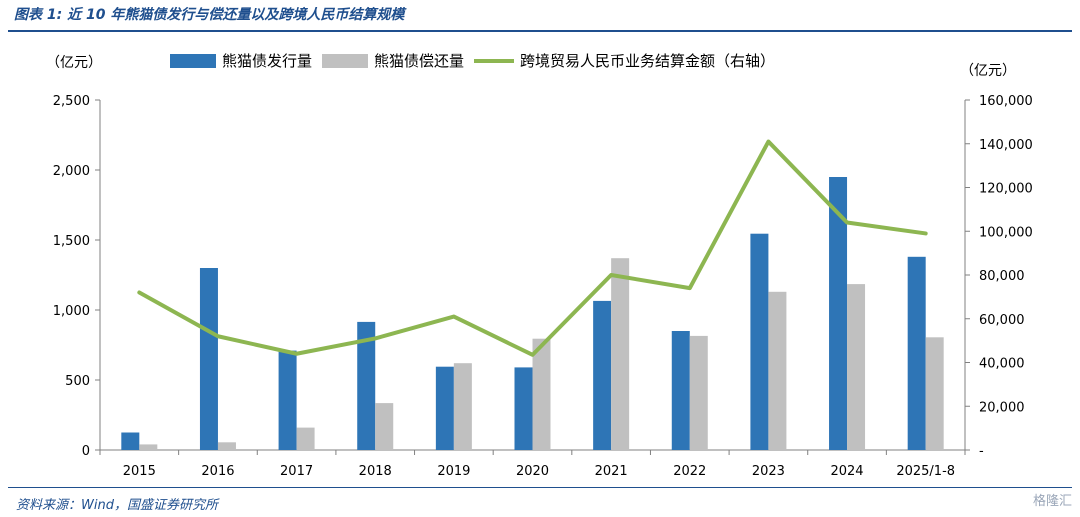 This screenshot has height=517, width=1080. Describe the element at coordinates (217, 471) in the screenshot. I see `x-axis-tick-label: 2016` at that location.